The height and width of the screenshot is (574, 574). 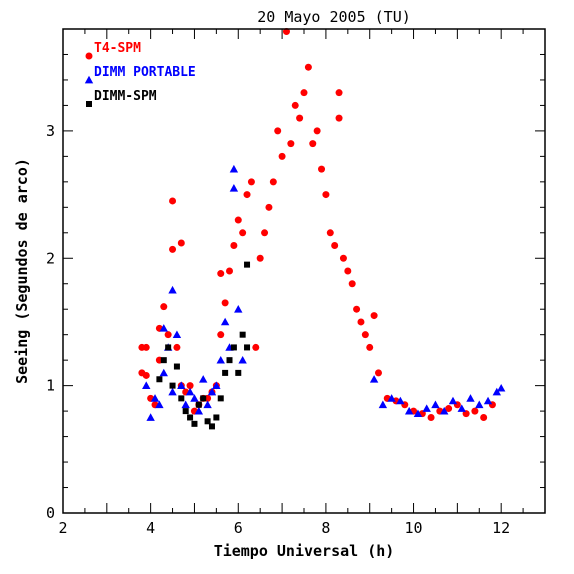 What do you see at coordinates (325, 528) in the screenshot?
I see `x-tick-label: 8` at bounding box center [325, 528].